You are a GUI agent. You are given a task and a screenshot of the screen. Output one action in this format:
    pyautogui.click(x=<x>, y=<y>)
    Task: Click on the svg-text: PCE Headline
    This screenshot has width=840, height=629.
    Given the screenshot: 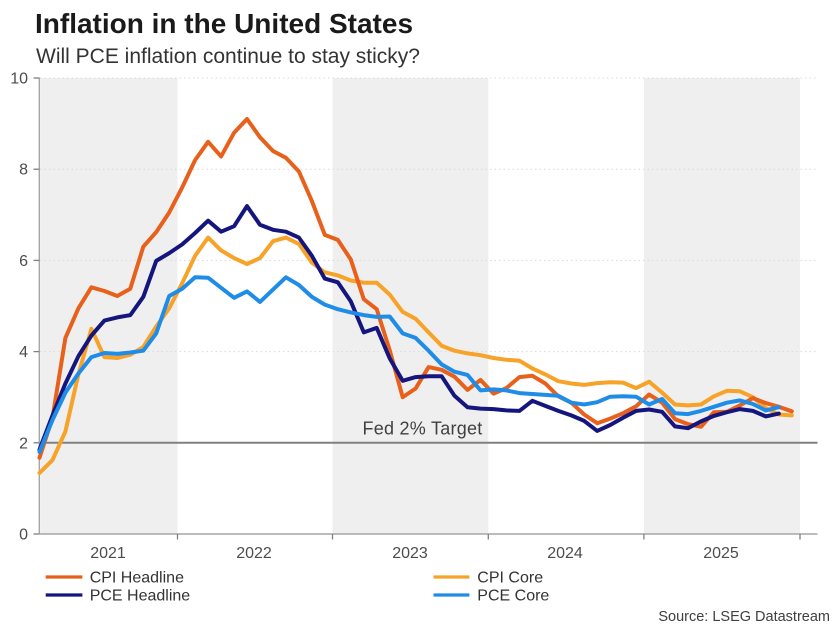 What is the action you would take?
    pyautogui.click(x=140, y=596)
    